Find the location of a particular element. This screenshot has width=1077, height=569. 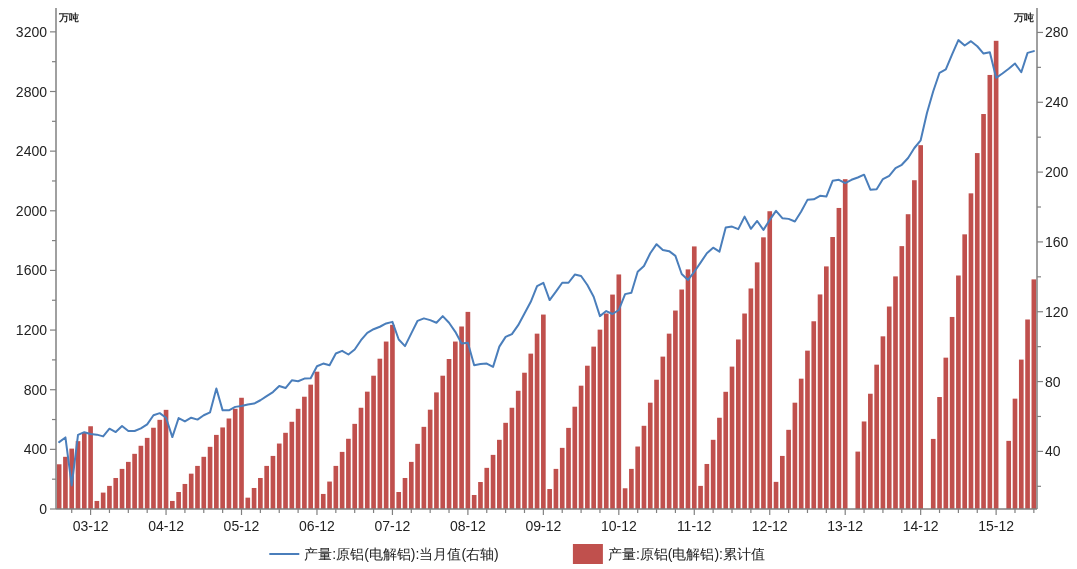

x-tick-label: 10-12 is located at coordinates (618, 526).